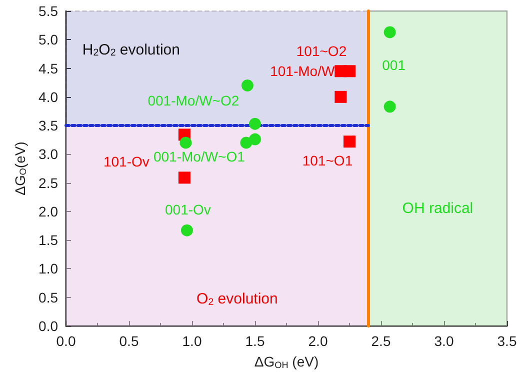 The width and height of the screenshot is (520, 389). What do you see at coordinates (507, 341) in the screenshot?
I see `x-tick-label: 3.5` at bounding box center [507, 341].